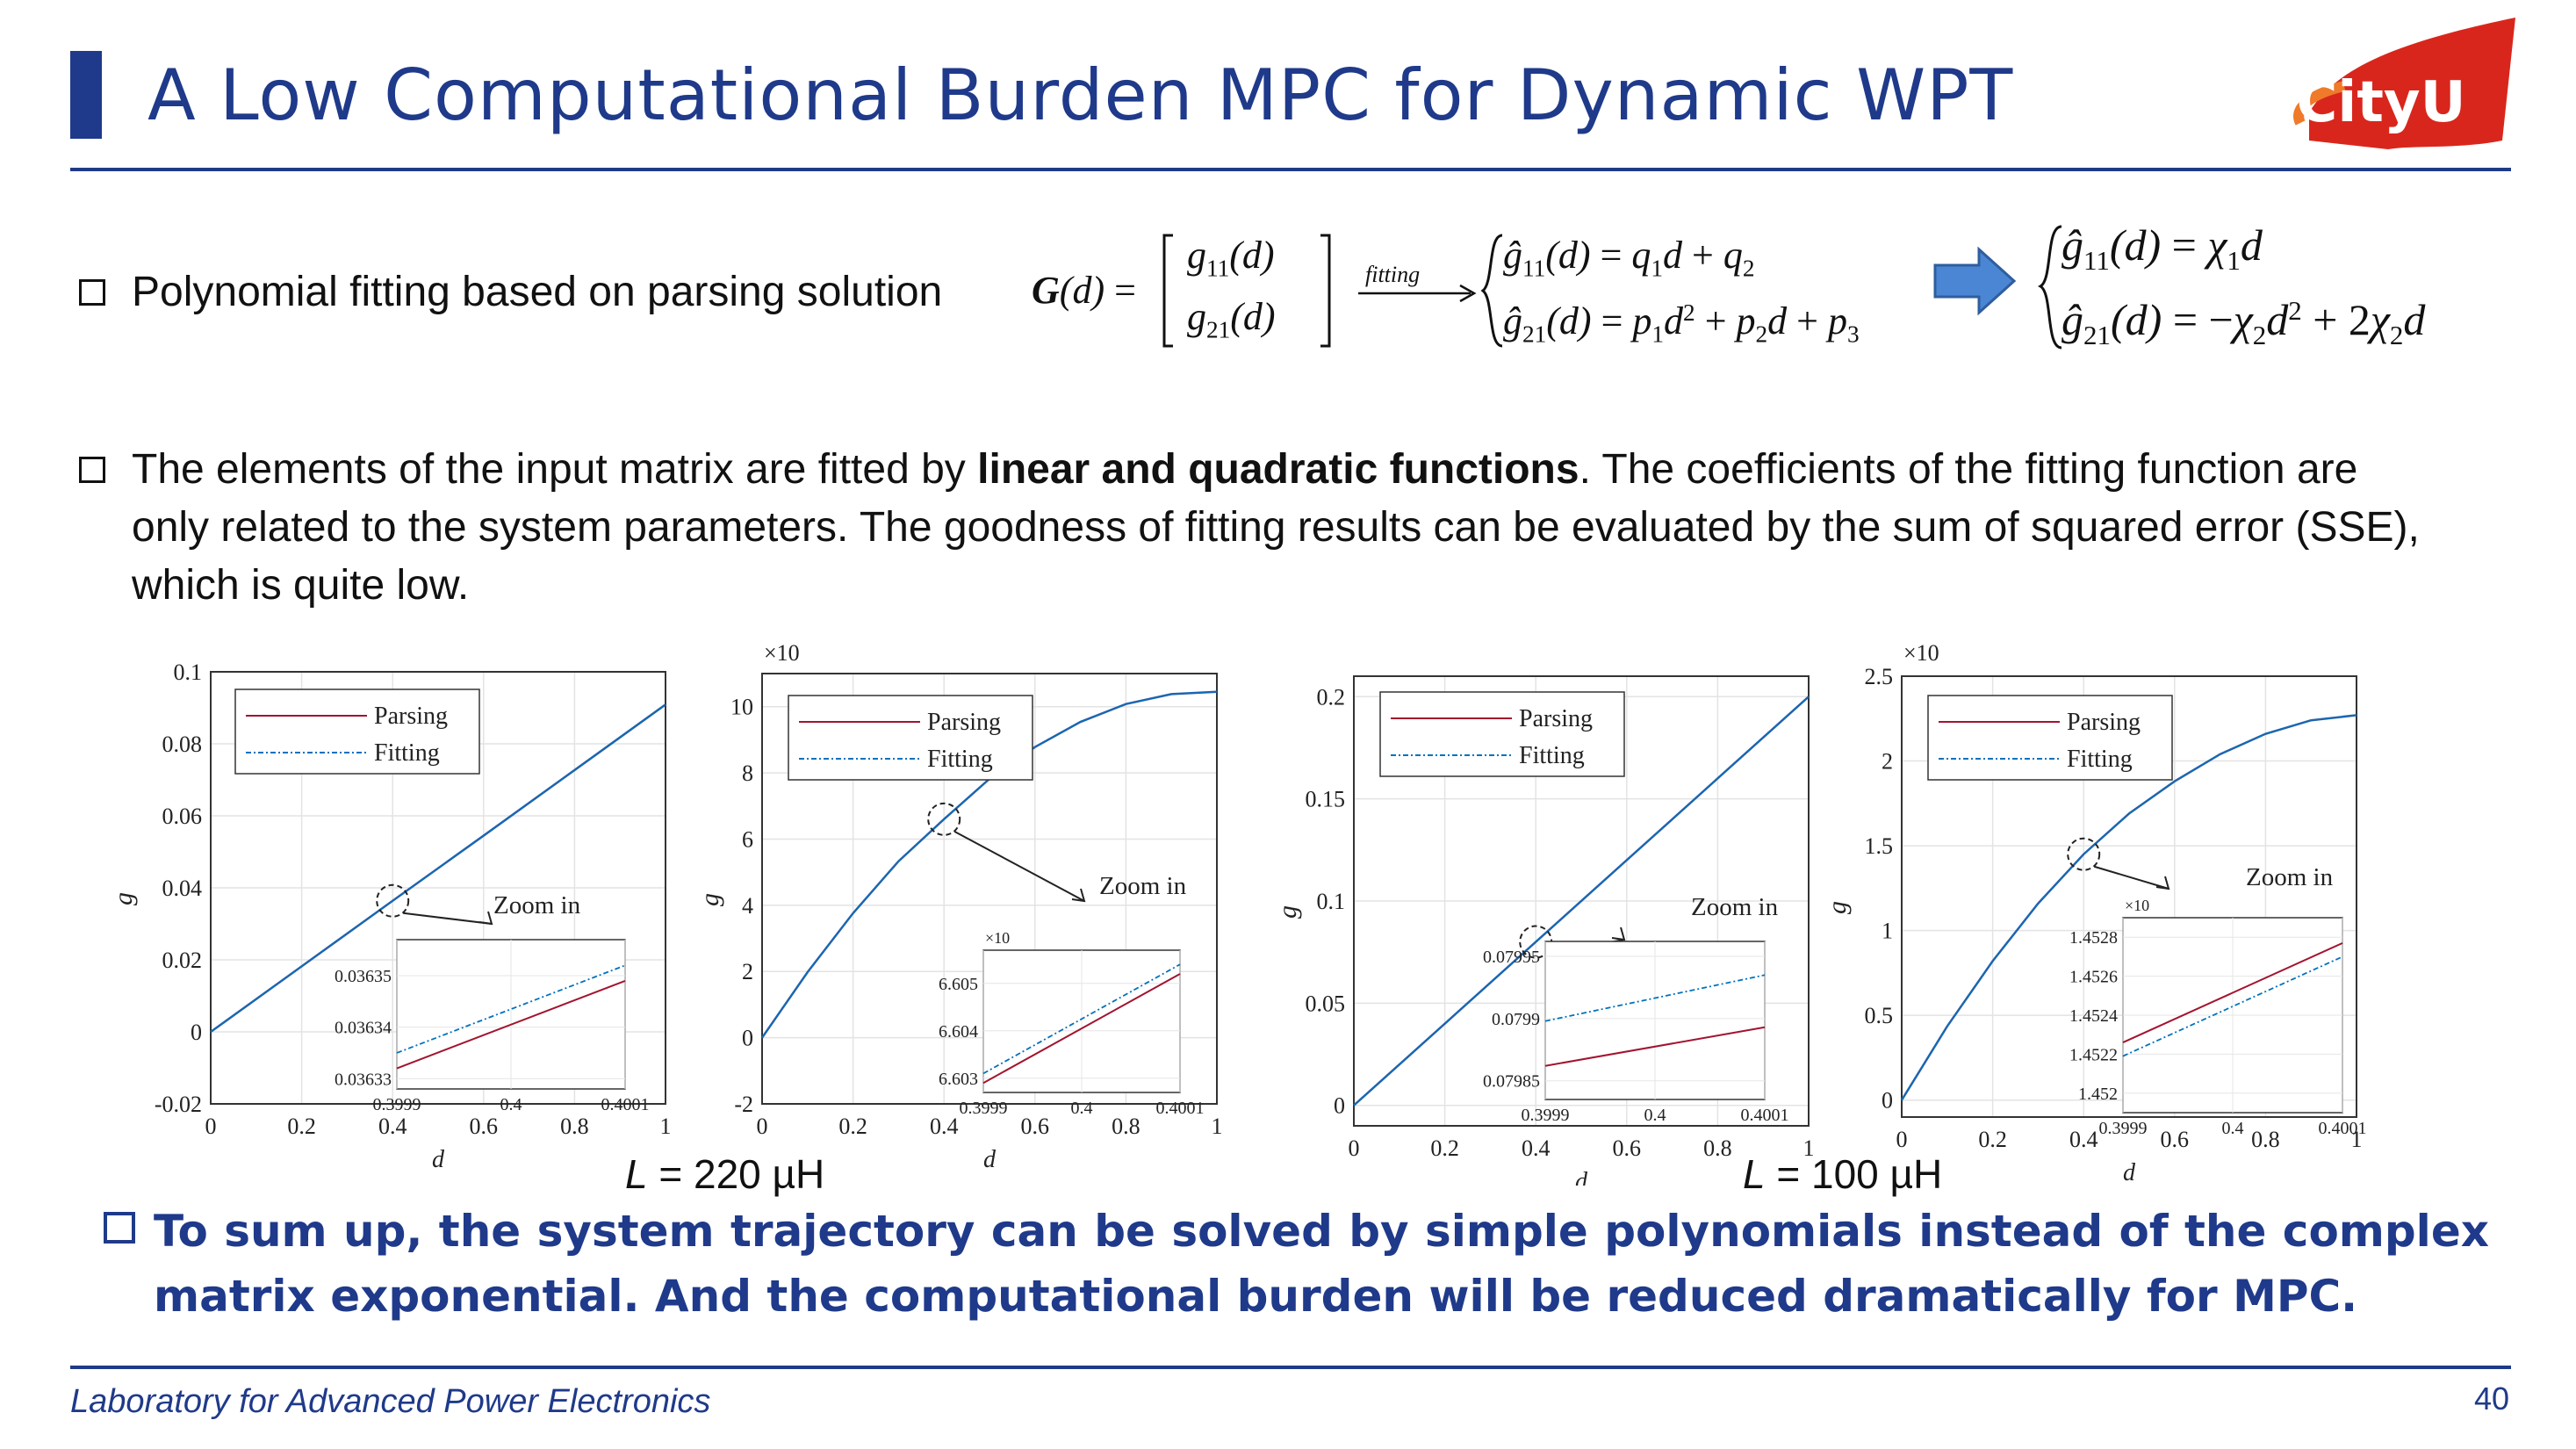 The image size is (2576, 1449). Describe the element at coordinates (958, 1079) in the screenshot. I see `inset-y-tick-label: 6.603` at that location.